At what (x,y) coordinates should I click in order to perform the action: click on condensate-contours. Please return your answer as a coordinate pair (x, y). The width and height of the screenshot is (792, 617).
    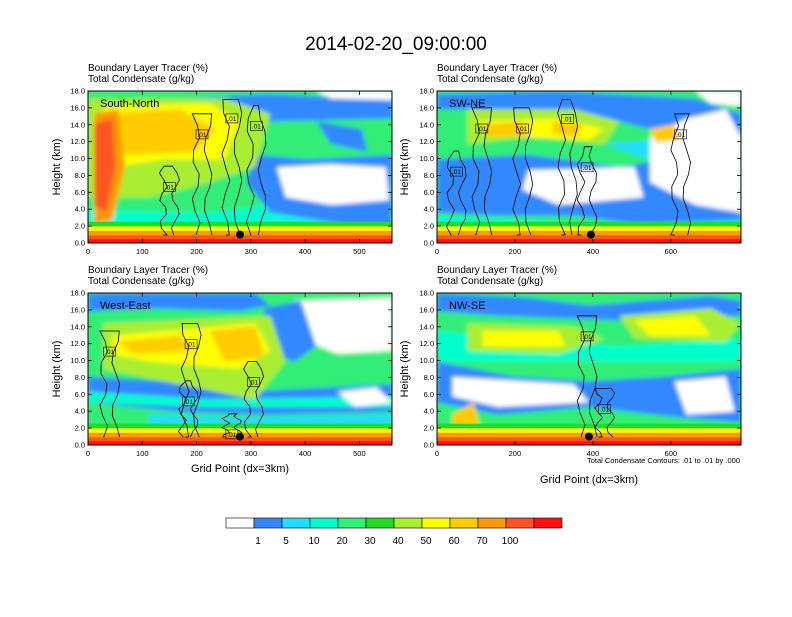
    Looking at the image, I should click on (596, 376).